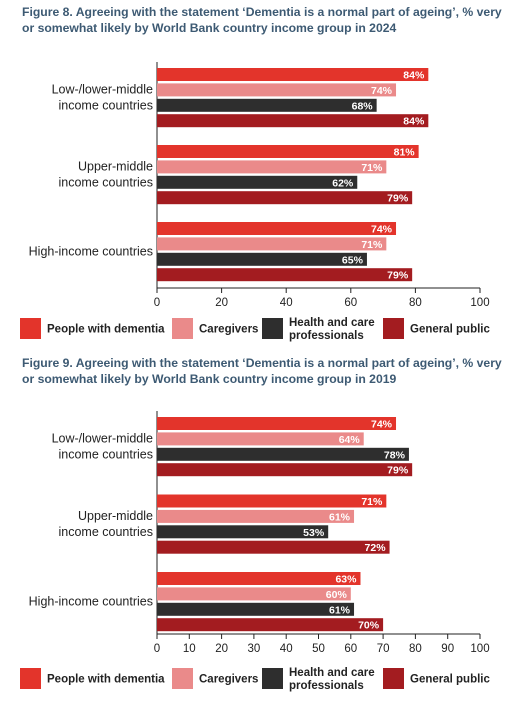 The height and width of the screenshot is (704, 523). I want to click on data-label: 81%, so click(405, 153).